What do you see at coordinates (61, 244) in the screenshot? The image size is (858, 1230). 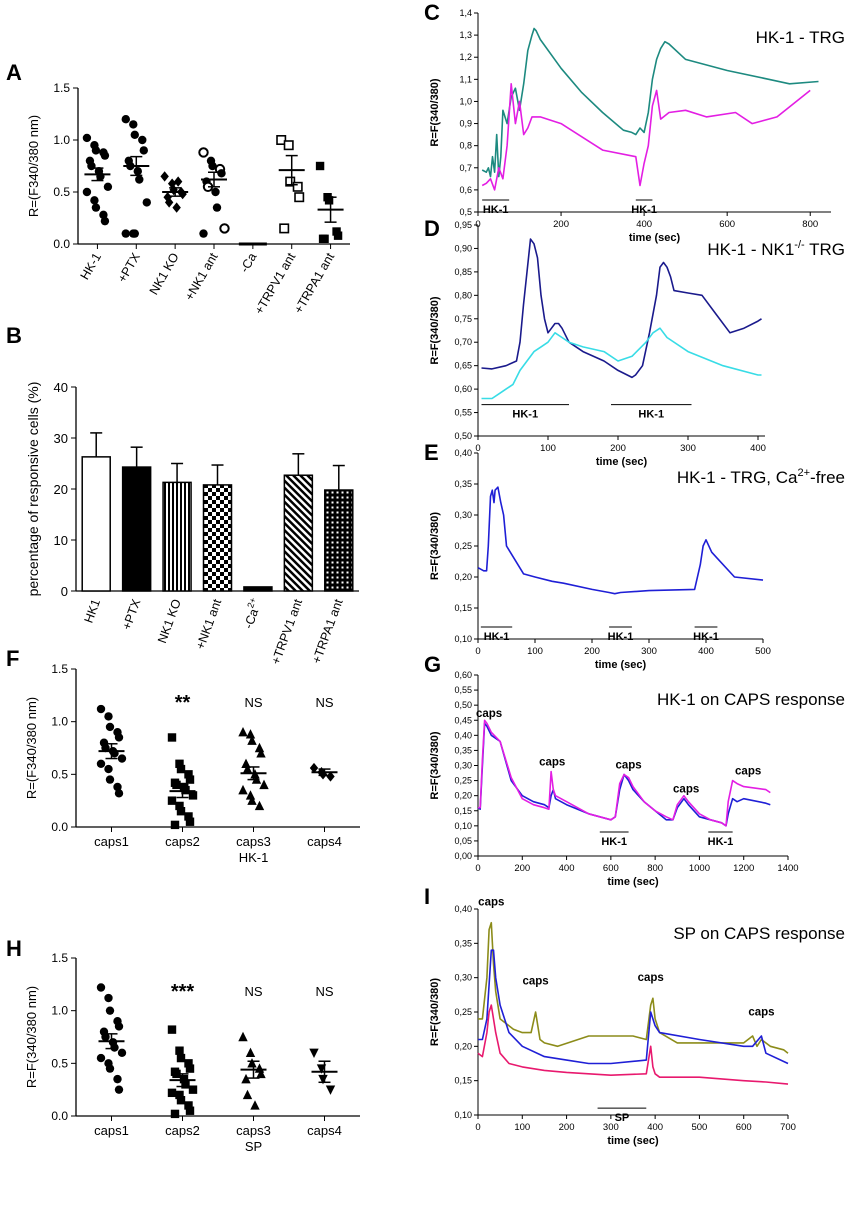 I see `a-y-tick-label: 0.0` at bounding box center [61, 244].